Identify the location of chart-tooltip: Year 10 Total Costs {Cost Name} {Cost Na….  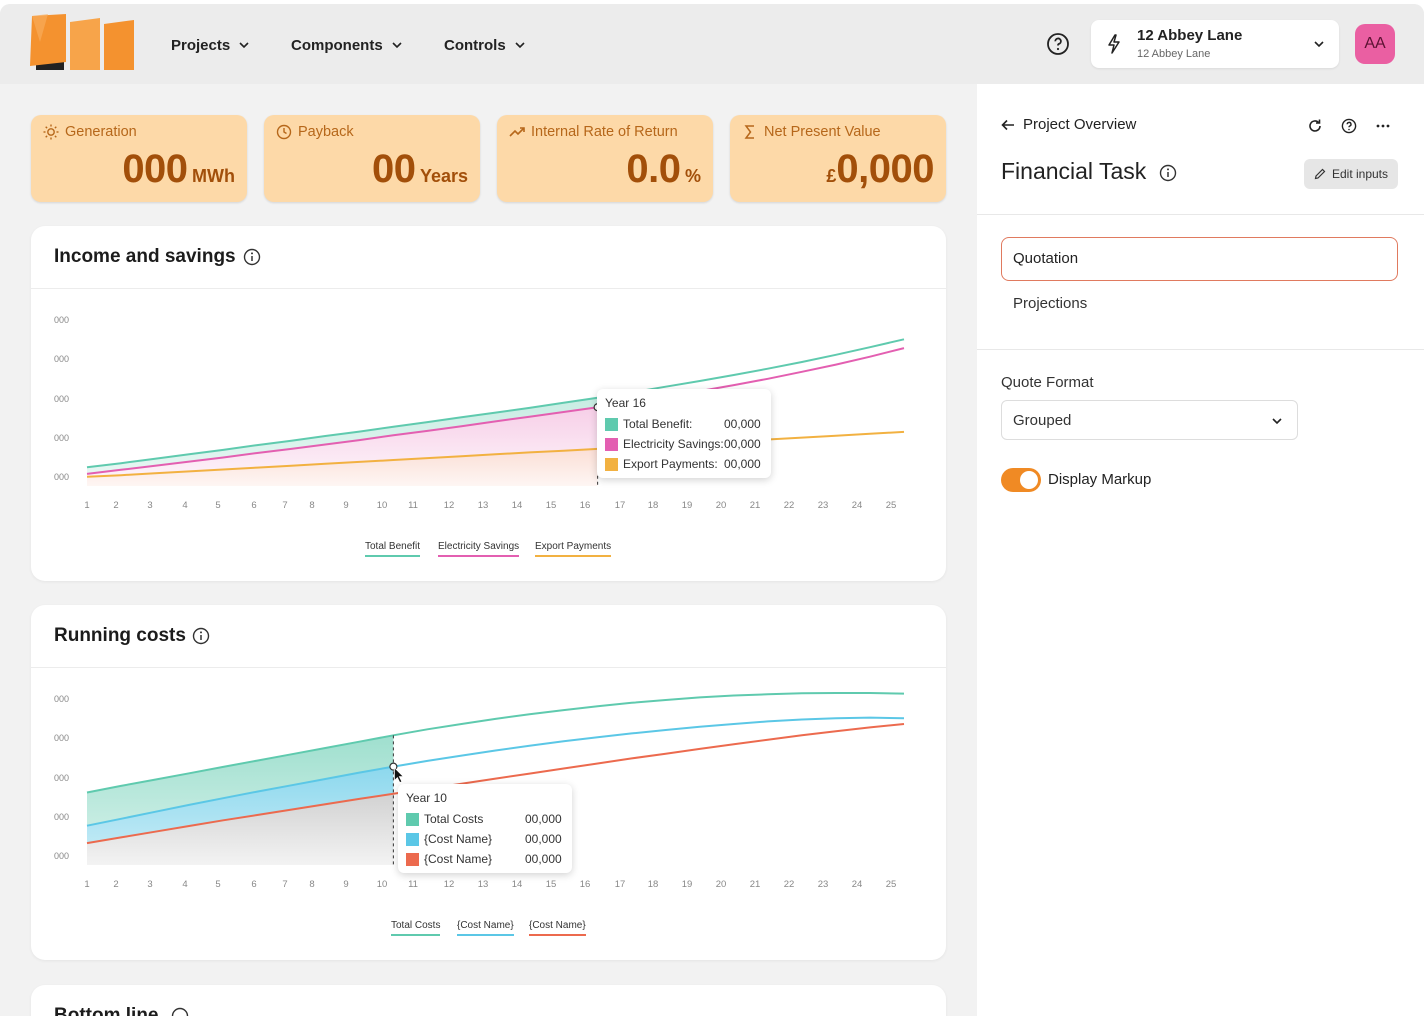
(485, 828).